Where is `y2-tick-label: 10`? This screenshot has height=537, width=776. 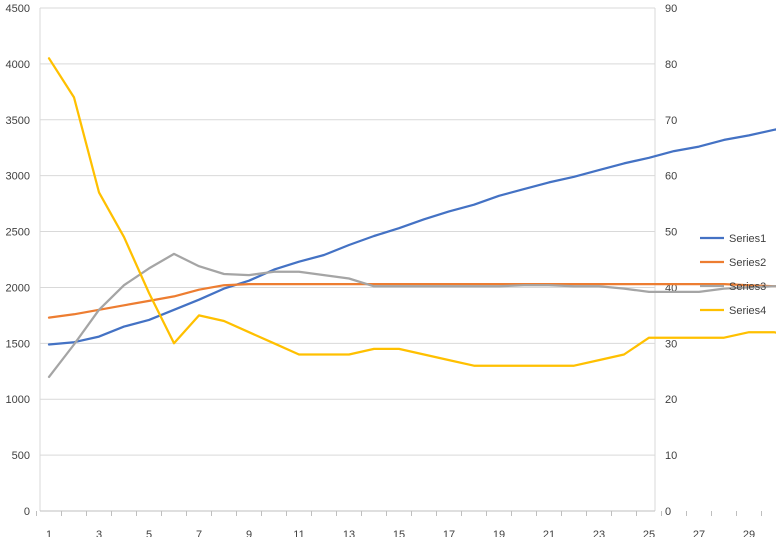
y2-tick-label: 10 is located at coordinates (671, 456).